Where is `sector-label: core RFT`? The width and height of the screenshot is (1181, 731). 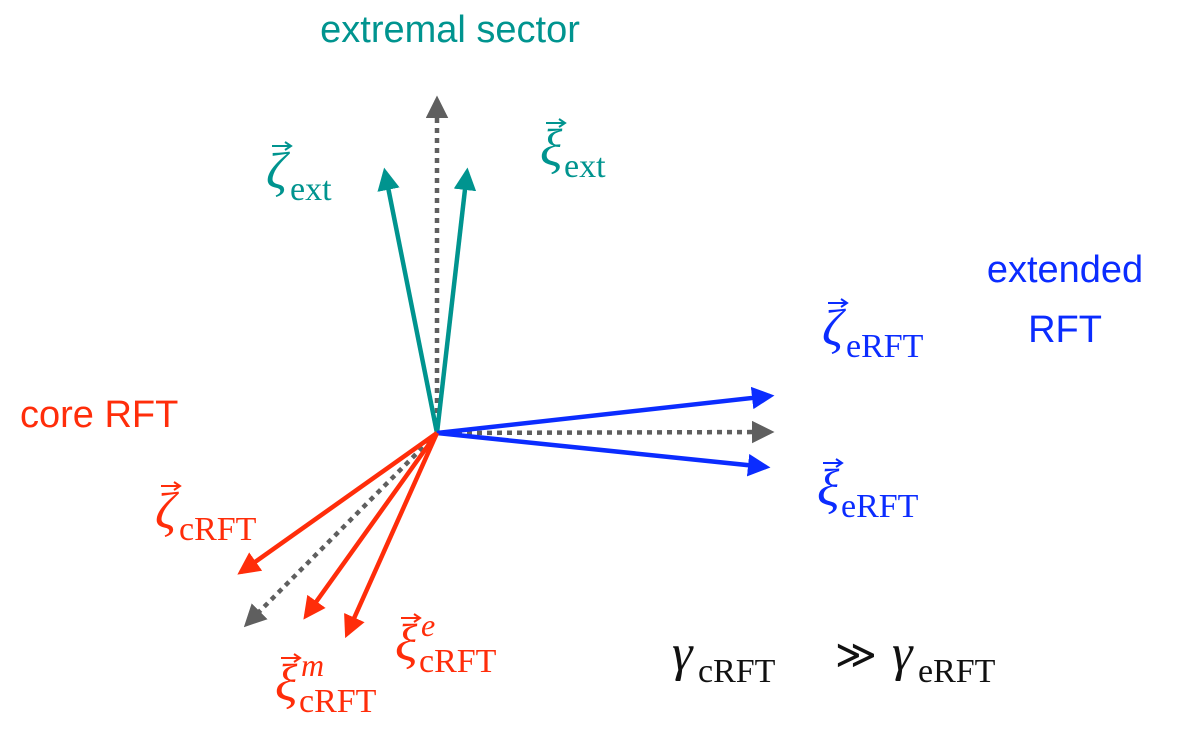 sector-label: core RFT is located at coordinates (99, 415).